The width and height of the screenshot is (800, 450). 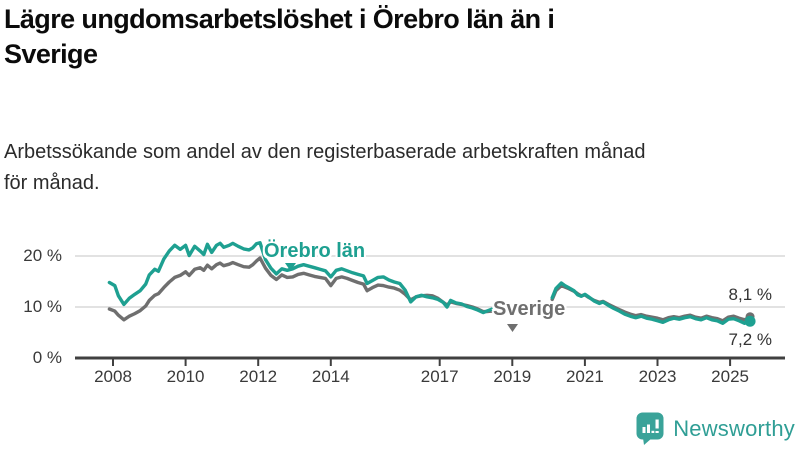 I want to click on x-axis-label-2023: 2023, so click(x=657, y=376).